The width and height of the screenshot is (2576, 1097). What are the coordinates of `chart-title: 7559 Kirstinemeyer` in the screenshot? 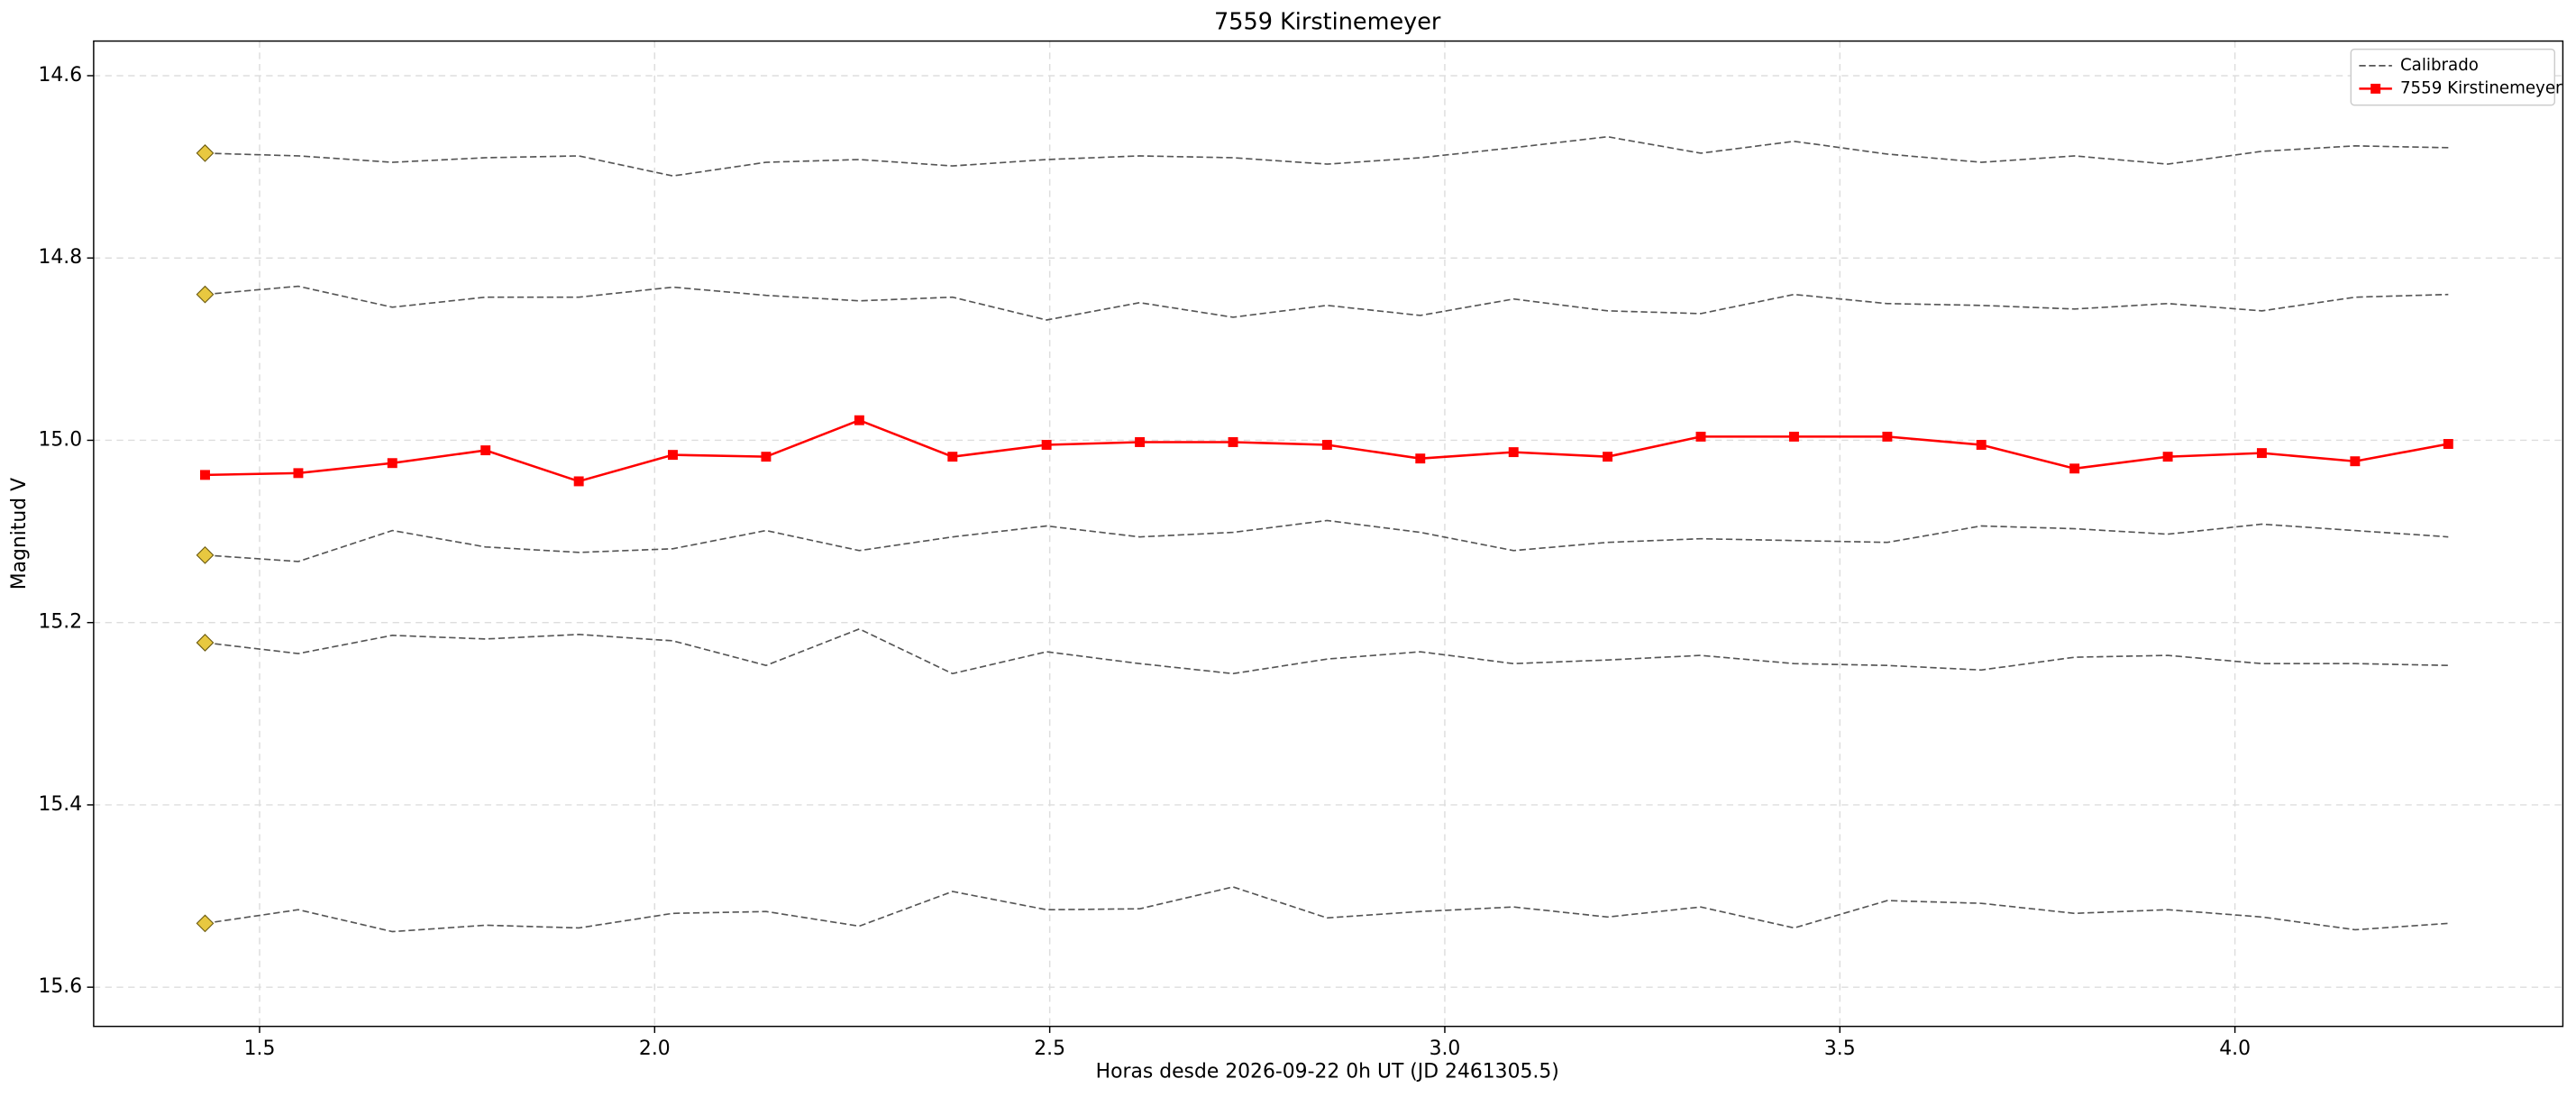 It's located at (1327, 22).